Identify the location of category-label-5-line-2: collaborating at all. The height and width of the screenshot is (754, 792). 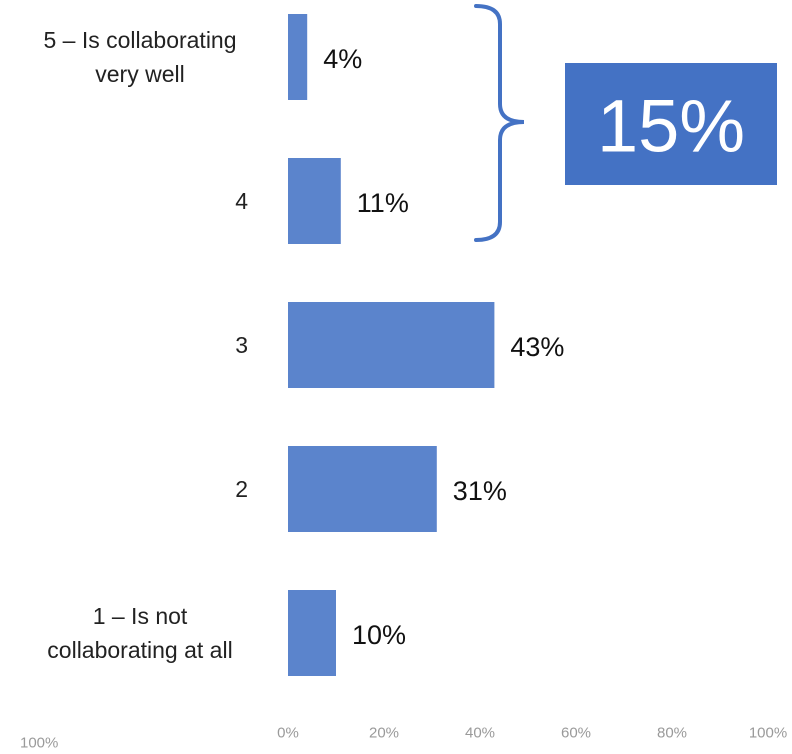
(139, 650).